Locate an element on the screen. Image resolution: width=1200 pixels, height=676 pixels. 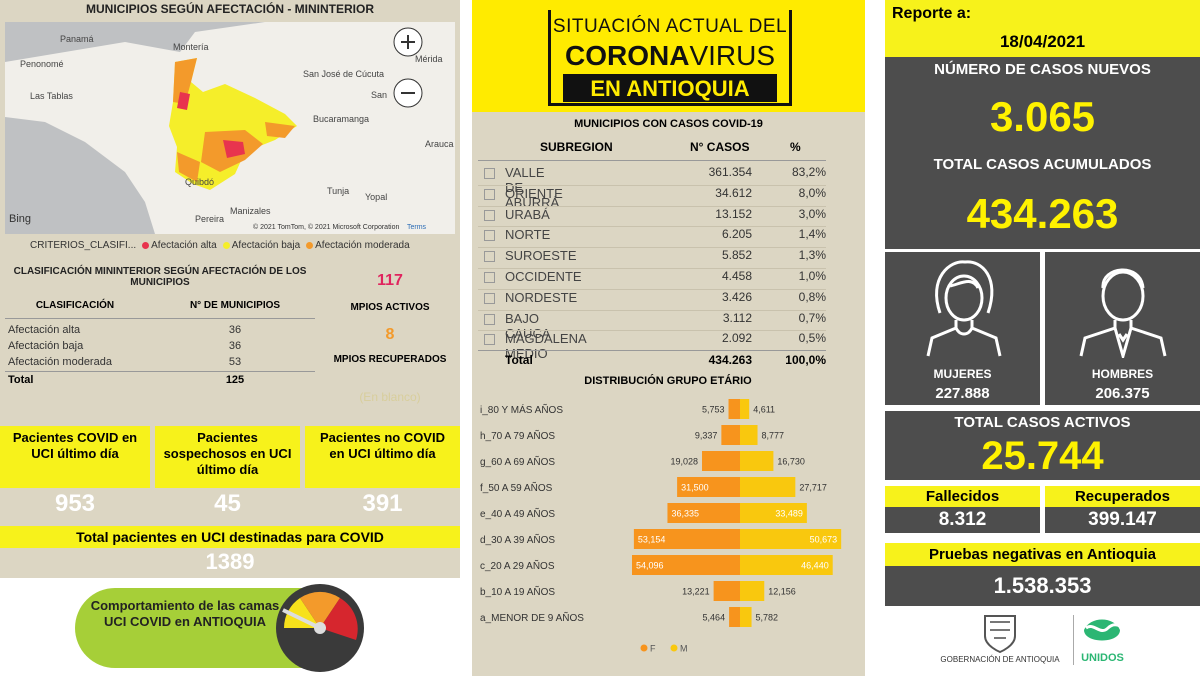
cell: 83,2% is located at coordinates (808, 172).